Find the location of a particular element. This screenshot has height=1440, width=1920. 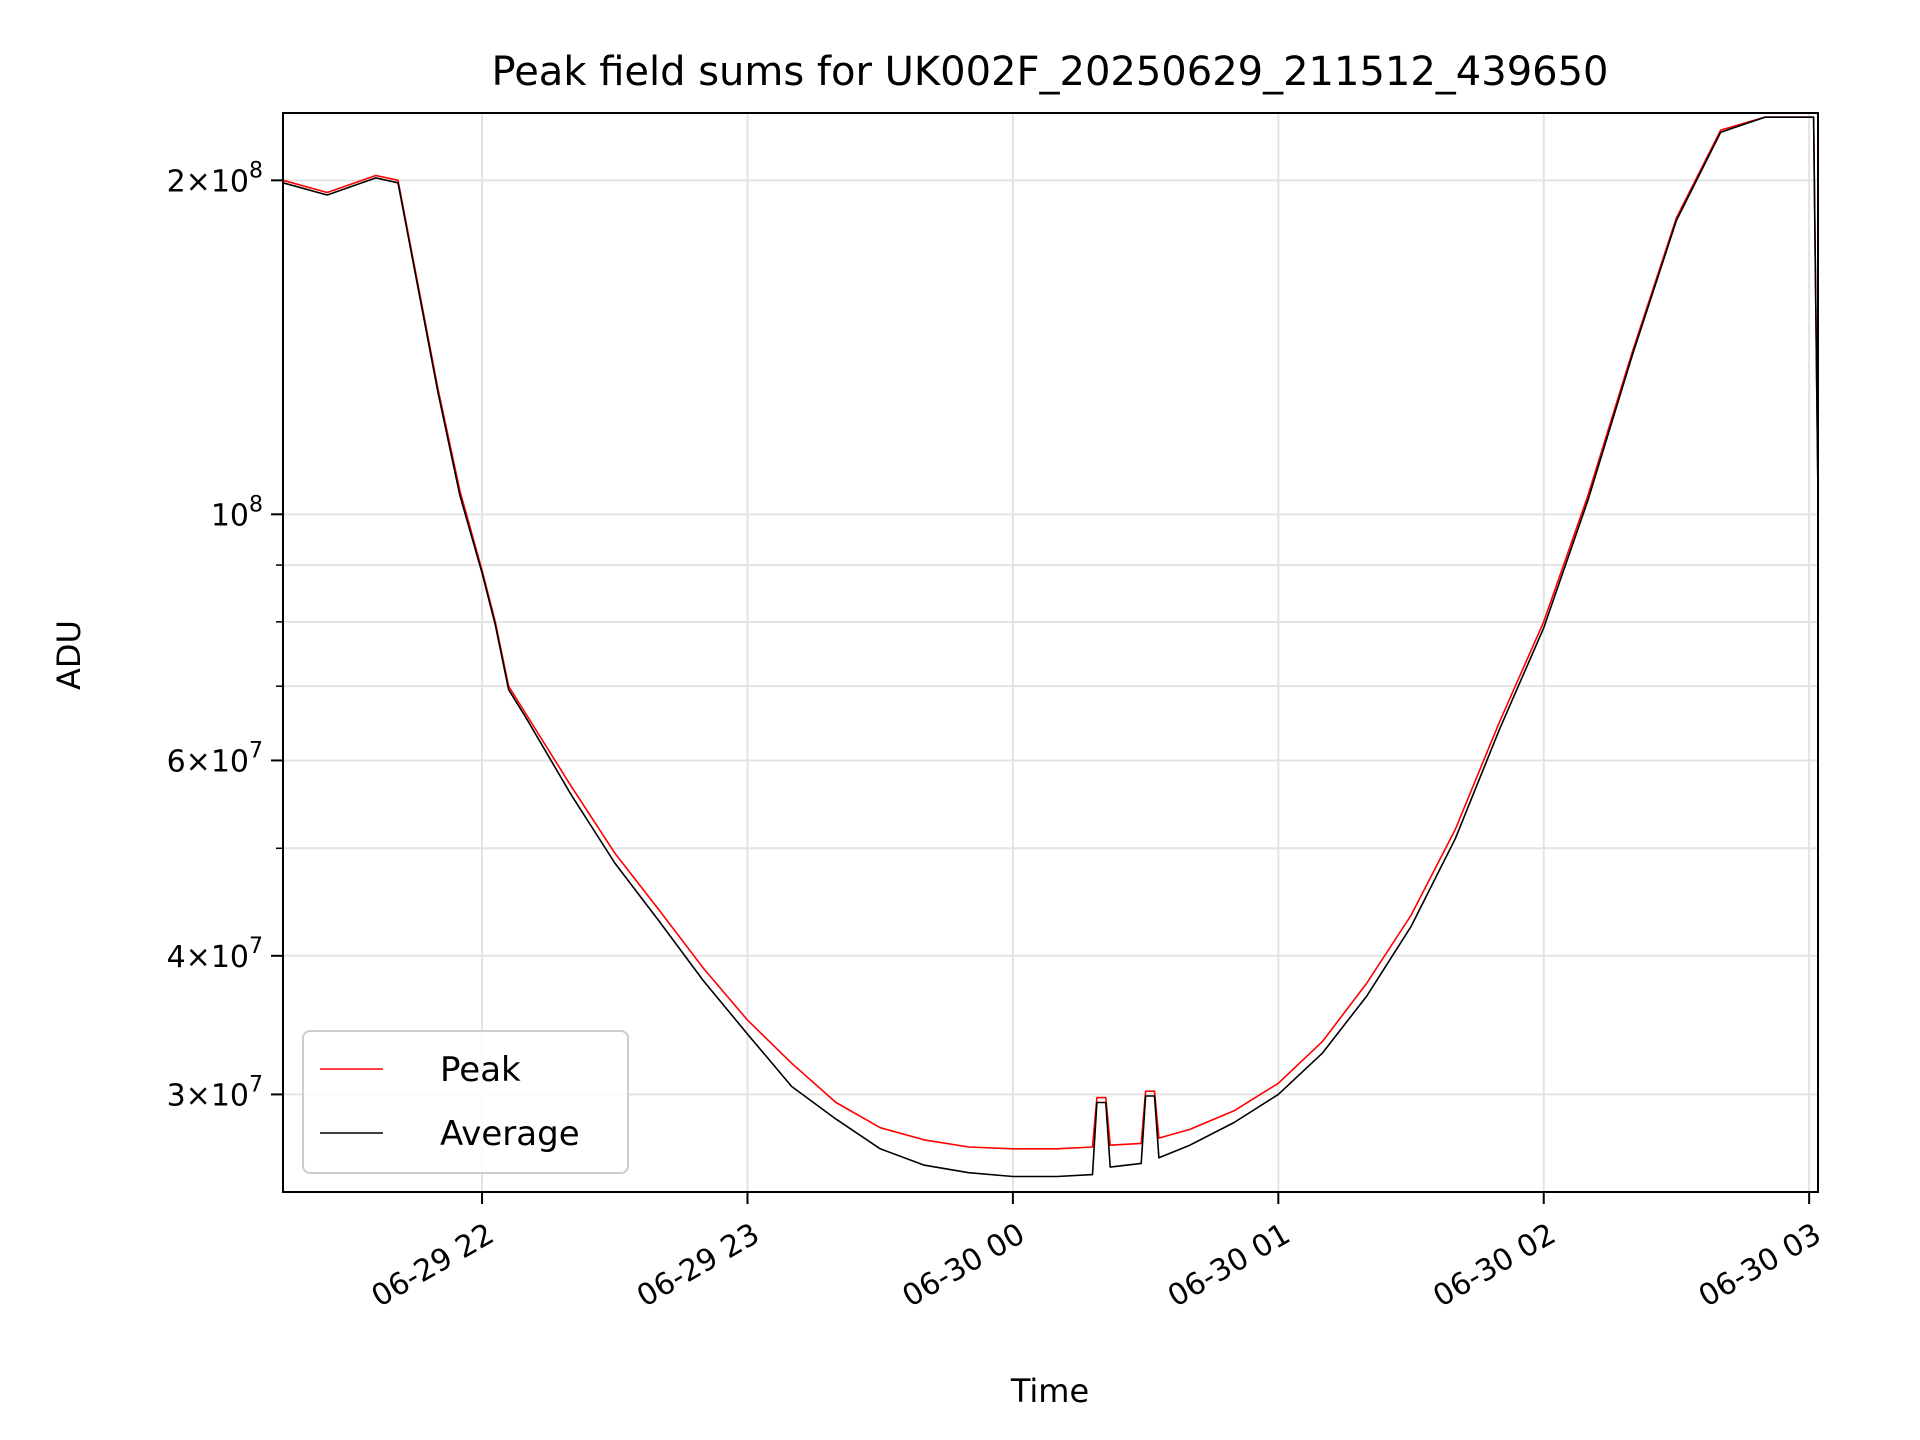

y-axis-title: ADU is located at coordinates (69, 655).